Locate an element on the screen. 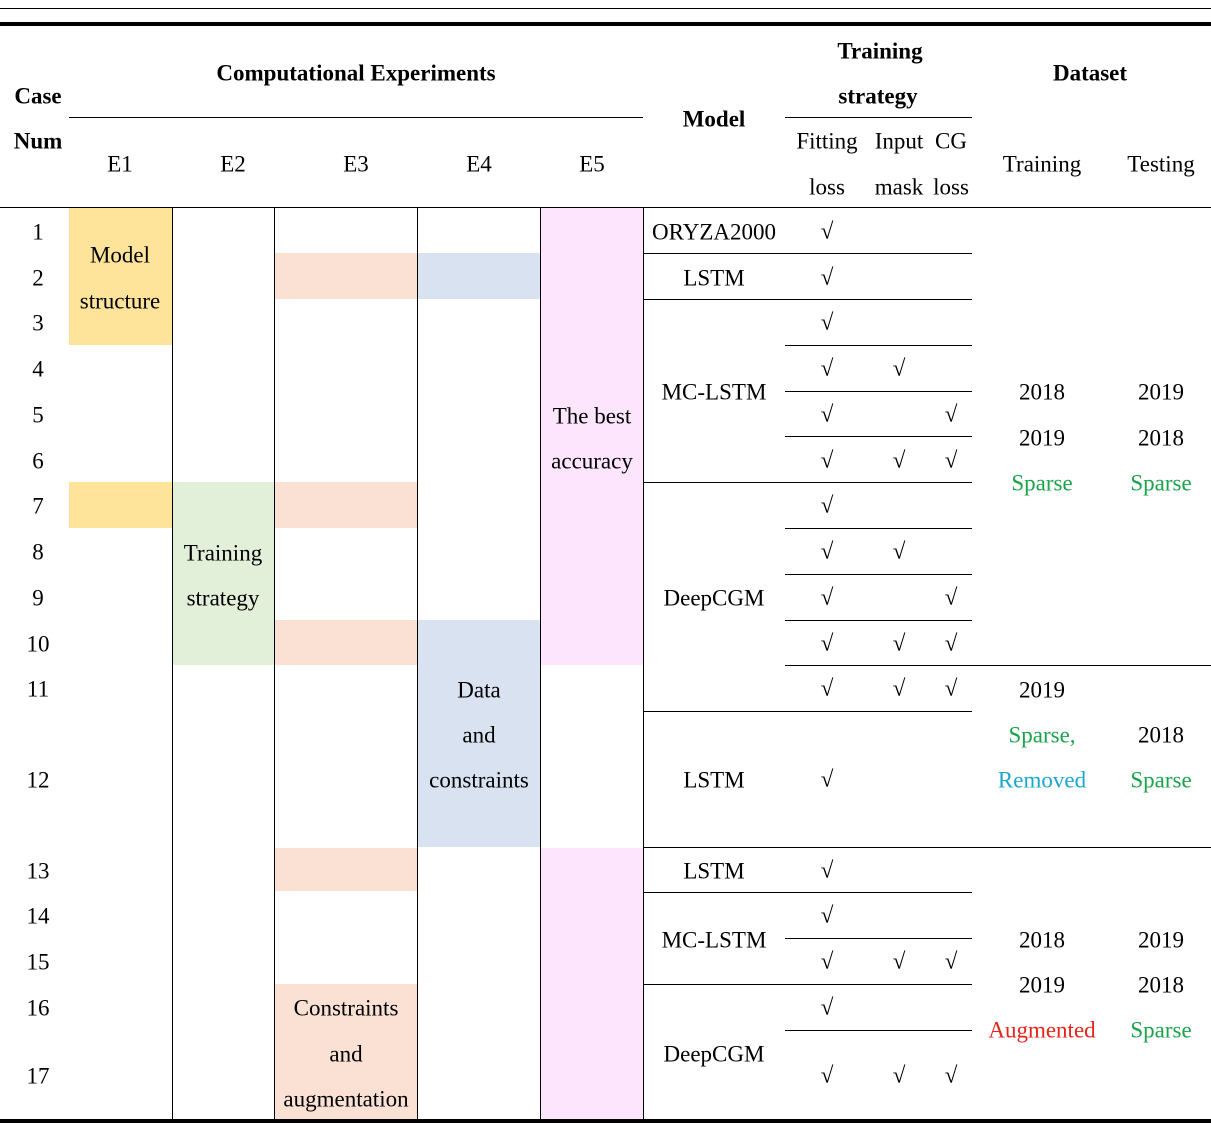  rule-row5 is located at coordinates (878, 436).